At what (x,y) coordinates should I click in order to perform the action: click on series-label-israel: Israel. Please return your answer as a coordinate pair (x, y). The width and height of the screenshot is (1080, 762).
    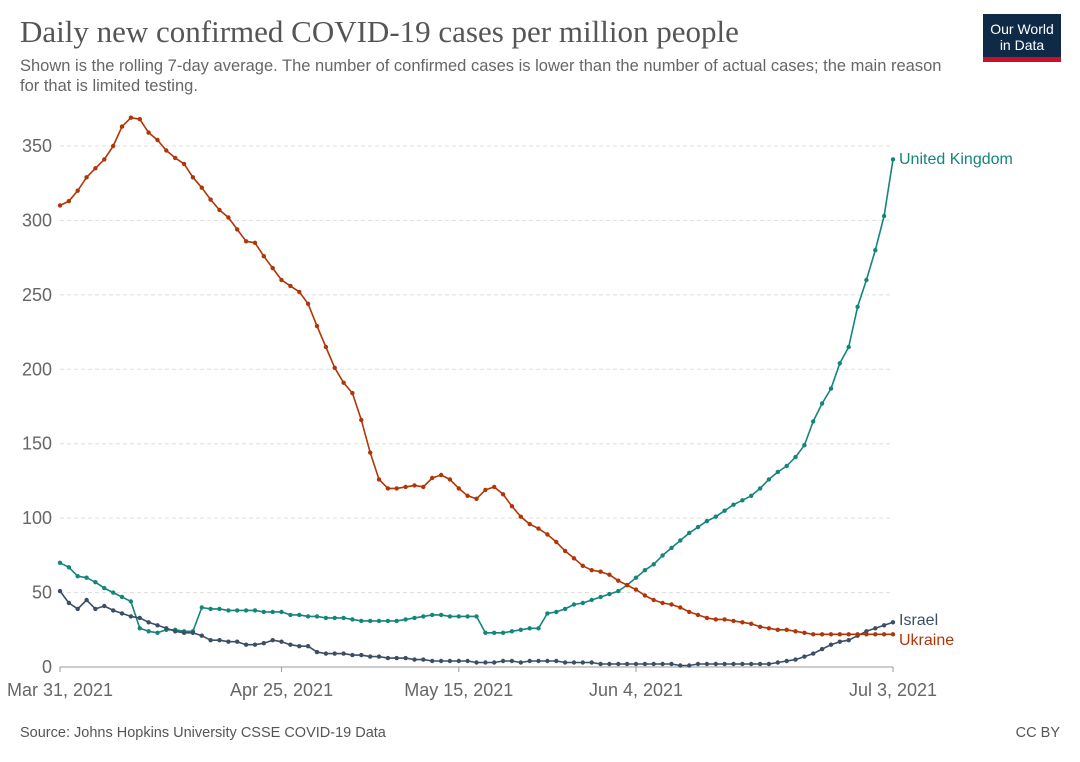
    Looking at the image, I should click on (918, 620).